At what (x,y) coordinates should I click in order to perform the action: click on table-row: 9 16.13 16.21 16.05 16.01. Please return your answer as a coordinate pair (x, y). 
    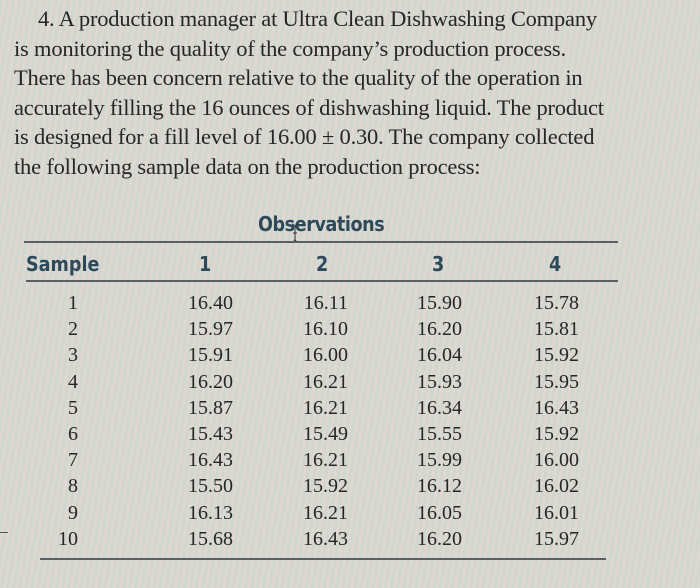
    Looking at the image, I should click on (350, 513).